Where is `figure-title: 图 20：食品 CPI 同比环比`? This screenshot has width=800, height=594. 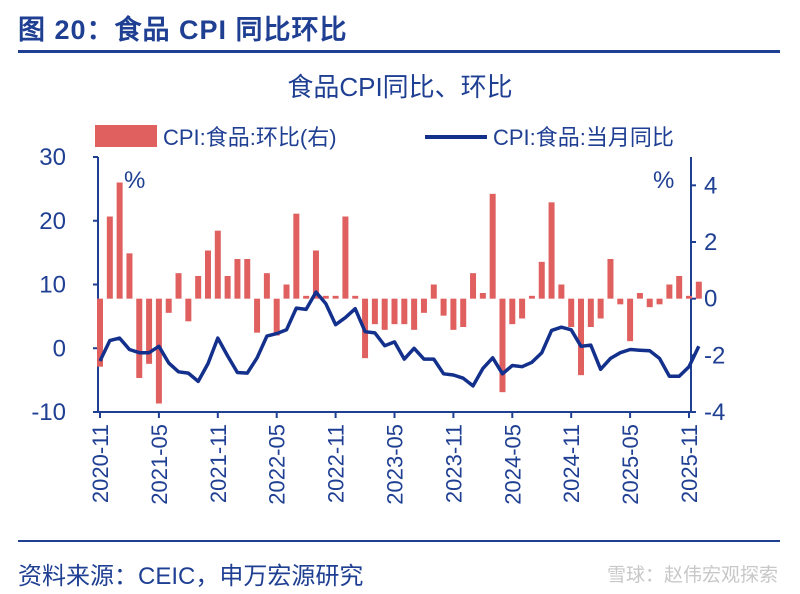
figure-title: 图 20：食品 CPI 同比环比 is located at coordinates (183, 30).